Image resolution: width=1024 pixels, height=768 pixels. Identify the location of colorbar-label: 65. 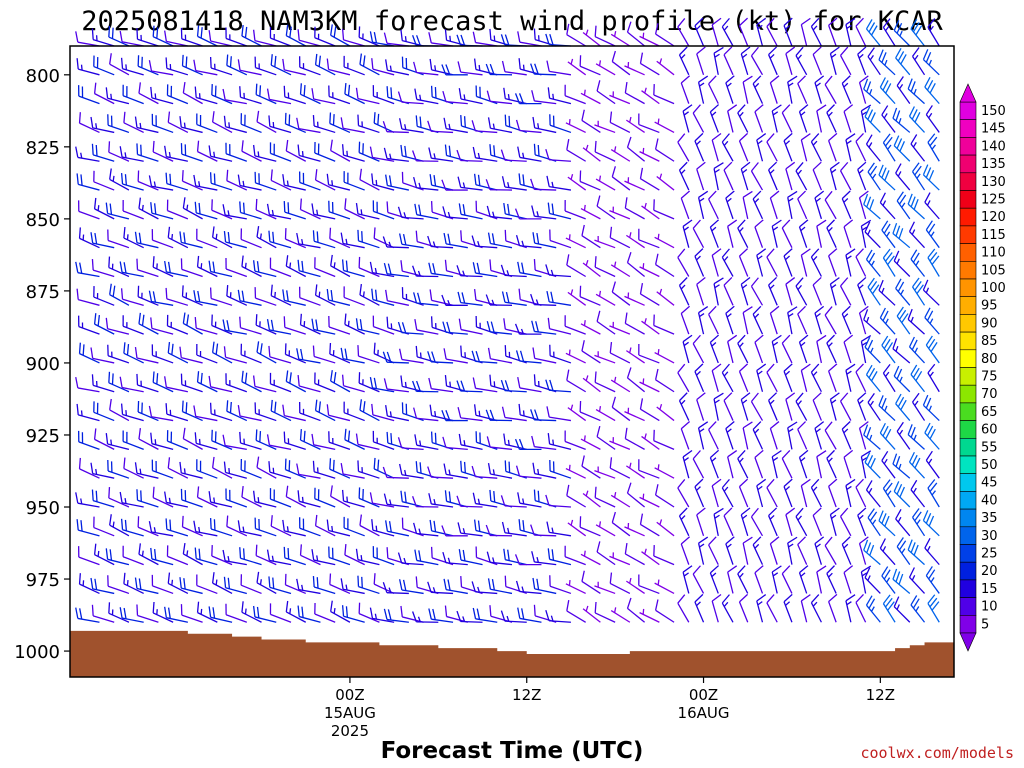
(989, 412).